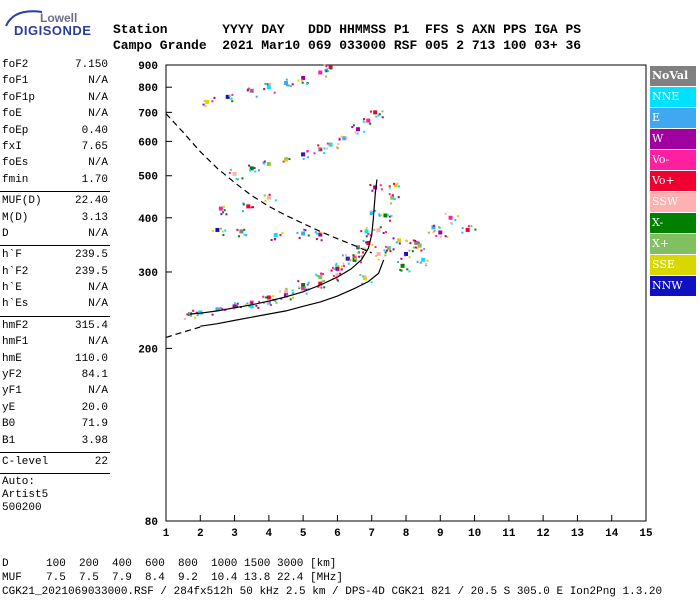 The image size is (700, 600). What do you see at coordinates (56, 256) in the screenshot?
I see `param-row: h`F 239.5` at bounding box center [56, 256].